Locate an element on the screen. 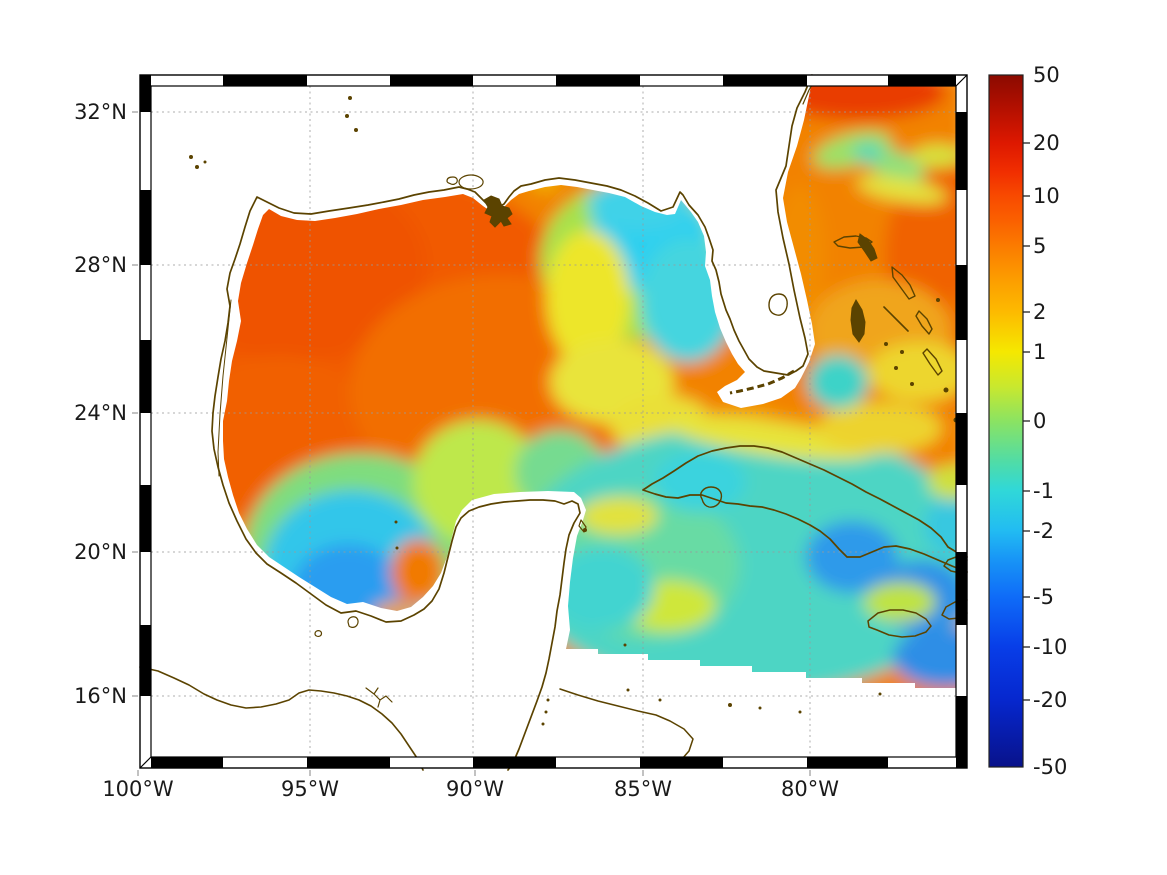 Image resolution: width=1167 pixels, height=875 pixels. cb-tick-label-0: 0 is located at coordinates (1040, 421).